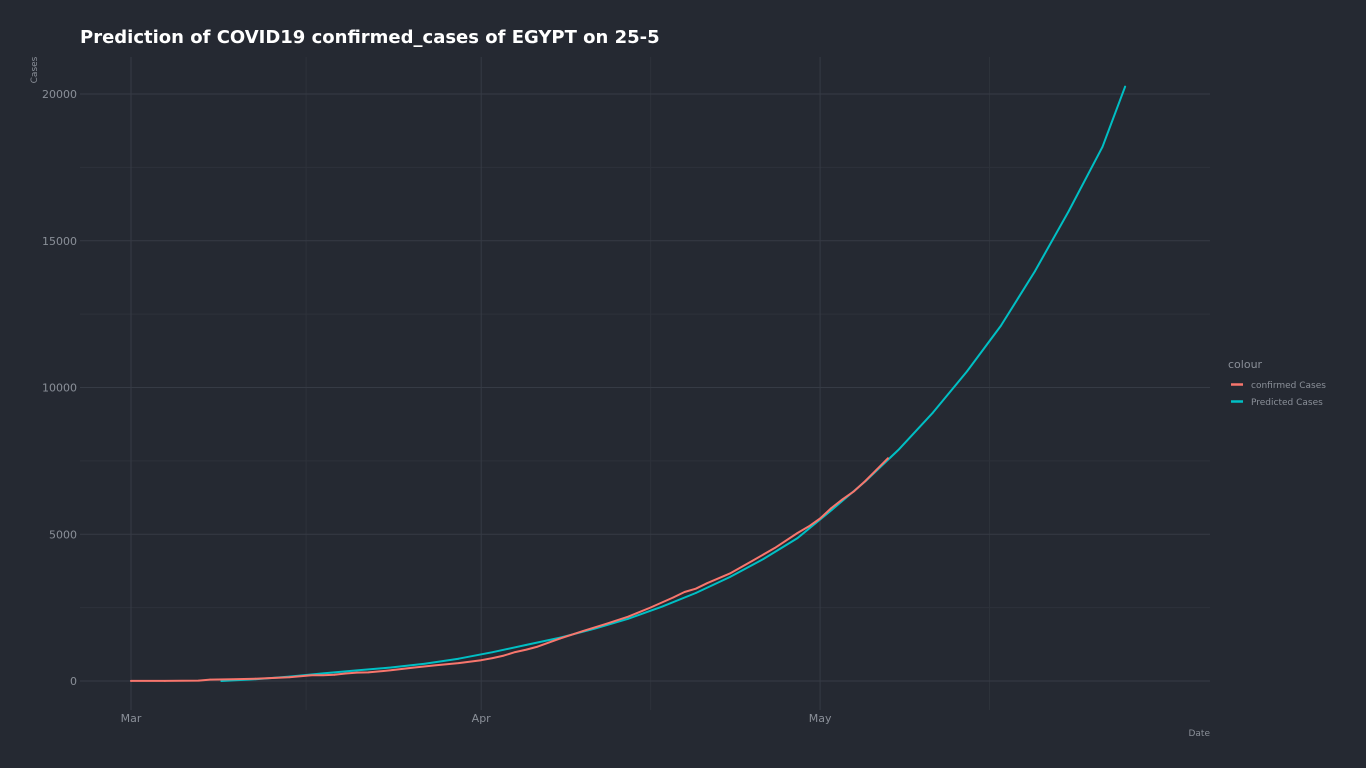 The height and width of the screenshot is (768, 1366). Describe the element at coordinates (63, 534) in the screenshot. I see `y-tick-label: 5000` at that location.